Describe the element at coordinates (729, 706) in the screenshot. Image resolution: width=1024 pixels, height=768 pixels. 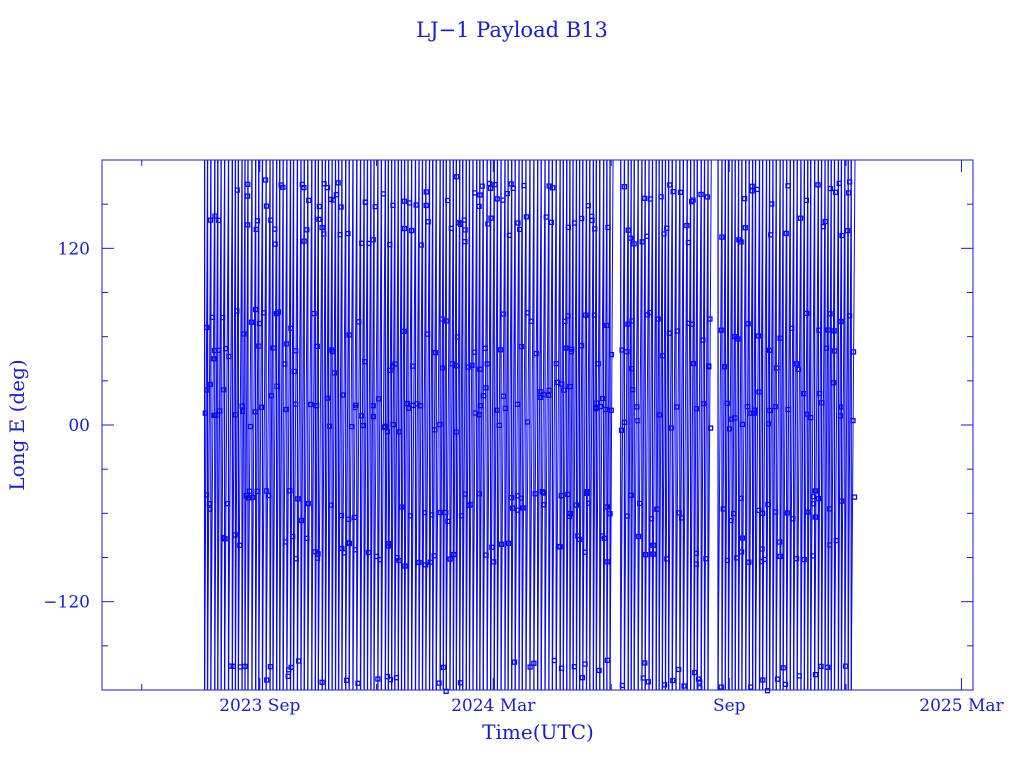
I see `x-tick-label: Sep` at that location.